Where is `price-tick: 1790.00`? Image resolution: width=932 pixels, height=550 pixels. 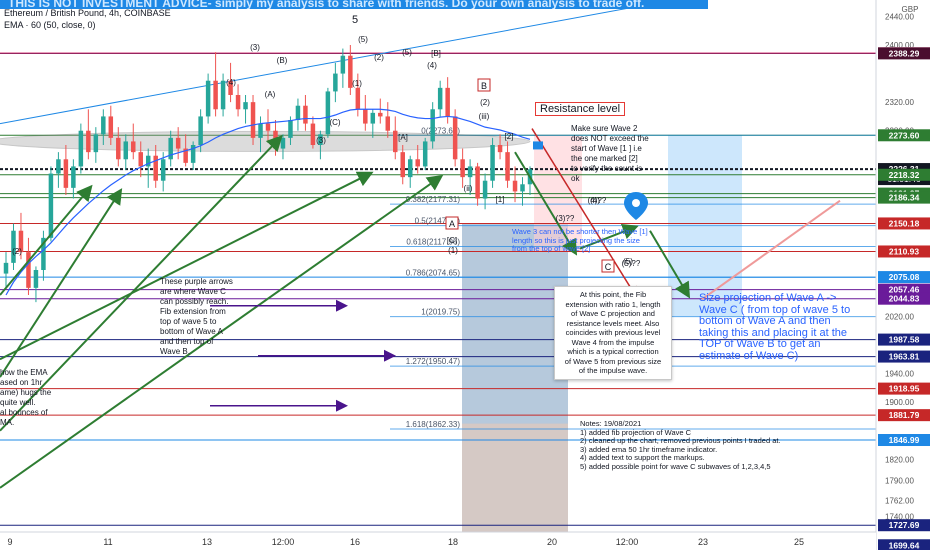
price-tick: 1790.00 is located at coordinates (899, 481).